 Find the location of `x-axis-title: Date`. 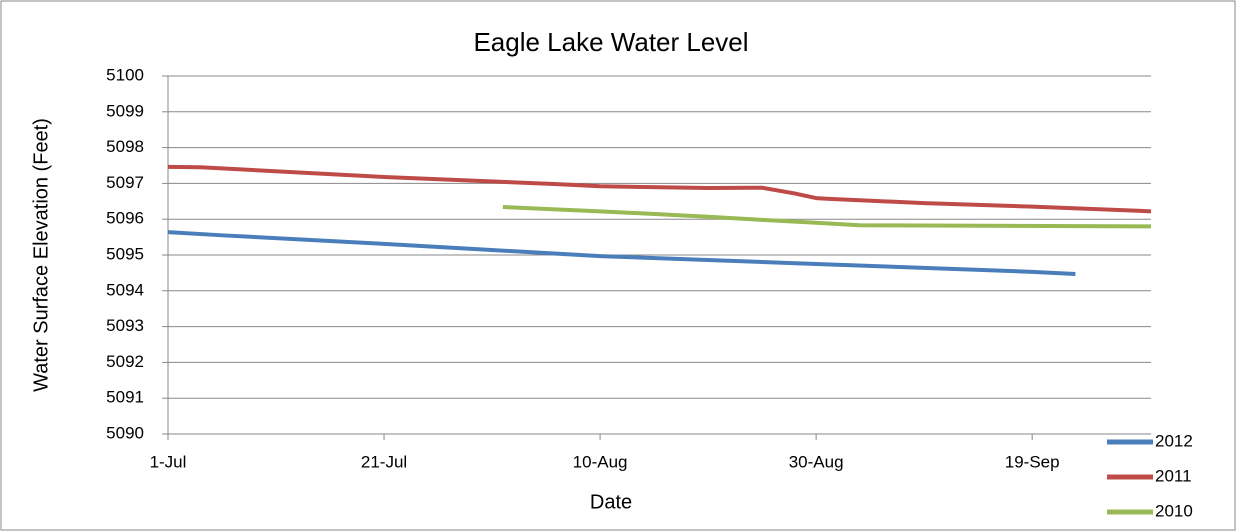

x-axis-title: Date is located at coordinates (611, 502).